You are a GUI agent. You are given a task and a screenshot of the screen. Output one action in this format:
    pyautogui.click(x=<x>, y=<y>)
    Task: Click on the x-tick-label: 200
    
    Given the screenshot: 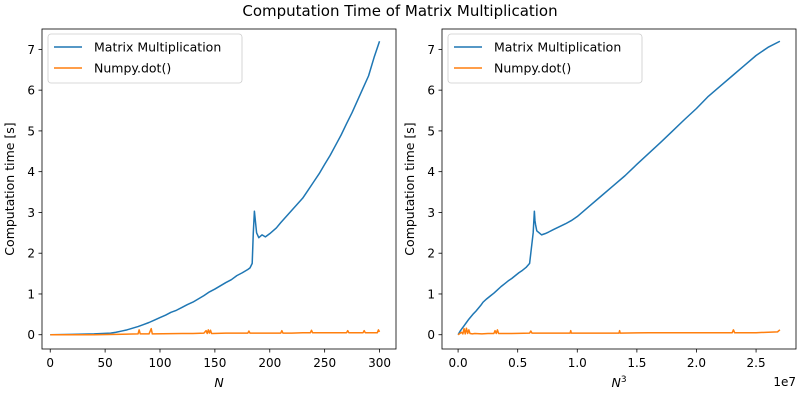 What is the action you would take?
    pyautogui.click(x=269, y=363)
    